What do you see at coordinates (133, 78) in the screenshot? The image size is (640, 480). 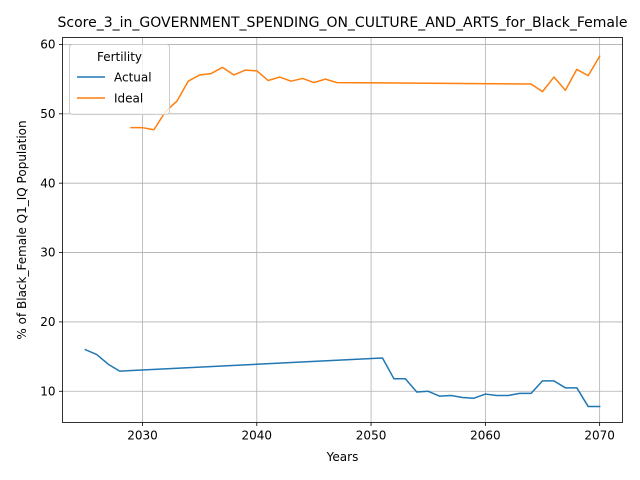 I see `legend-label-actual: Actual` at bounding box center [133, 78].